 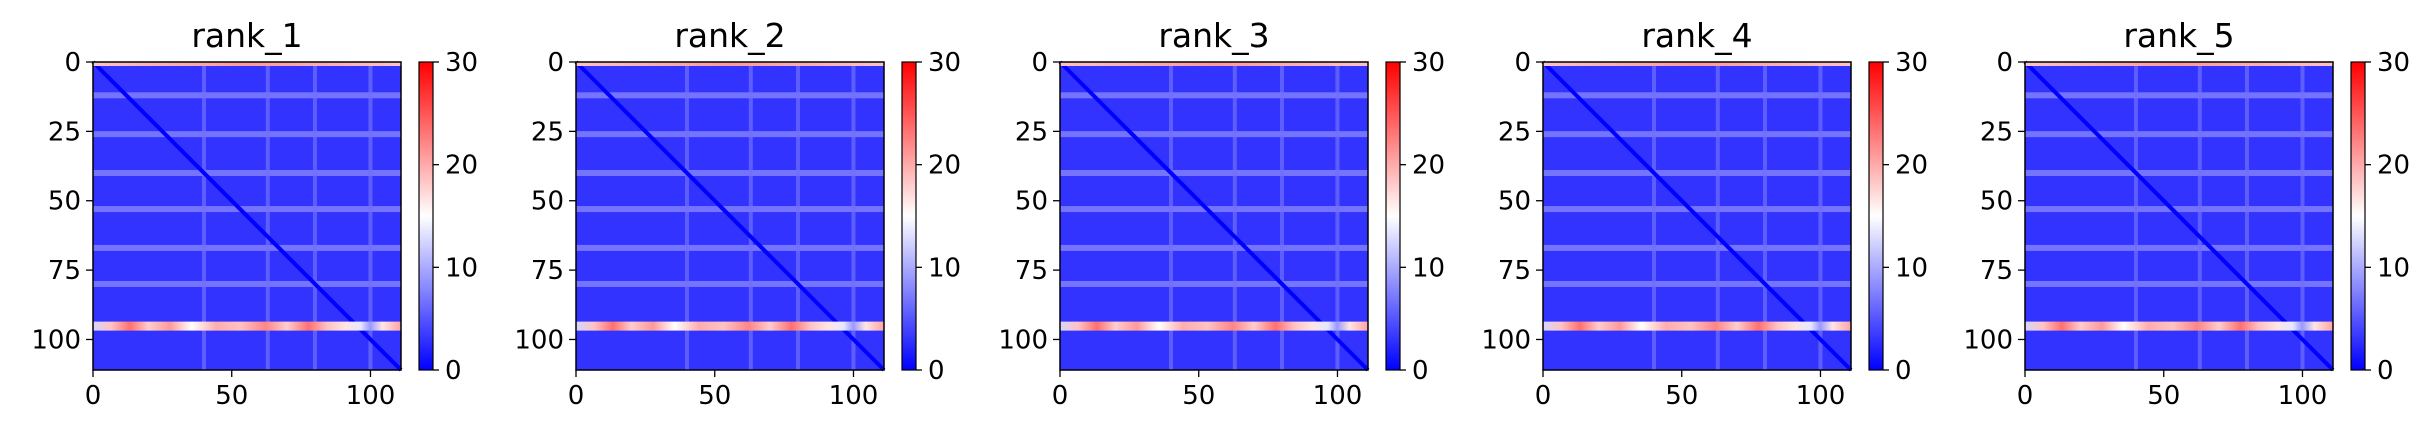 What do you see at coordinates (246, 35) in the screenshot?
I see `panel-title: rank_1` at bounding box center [246, 35].